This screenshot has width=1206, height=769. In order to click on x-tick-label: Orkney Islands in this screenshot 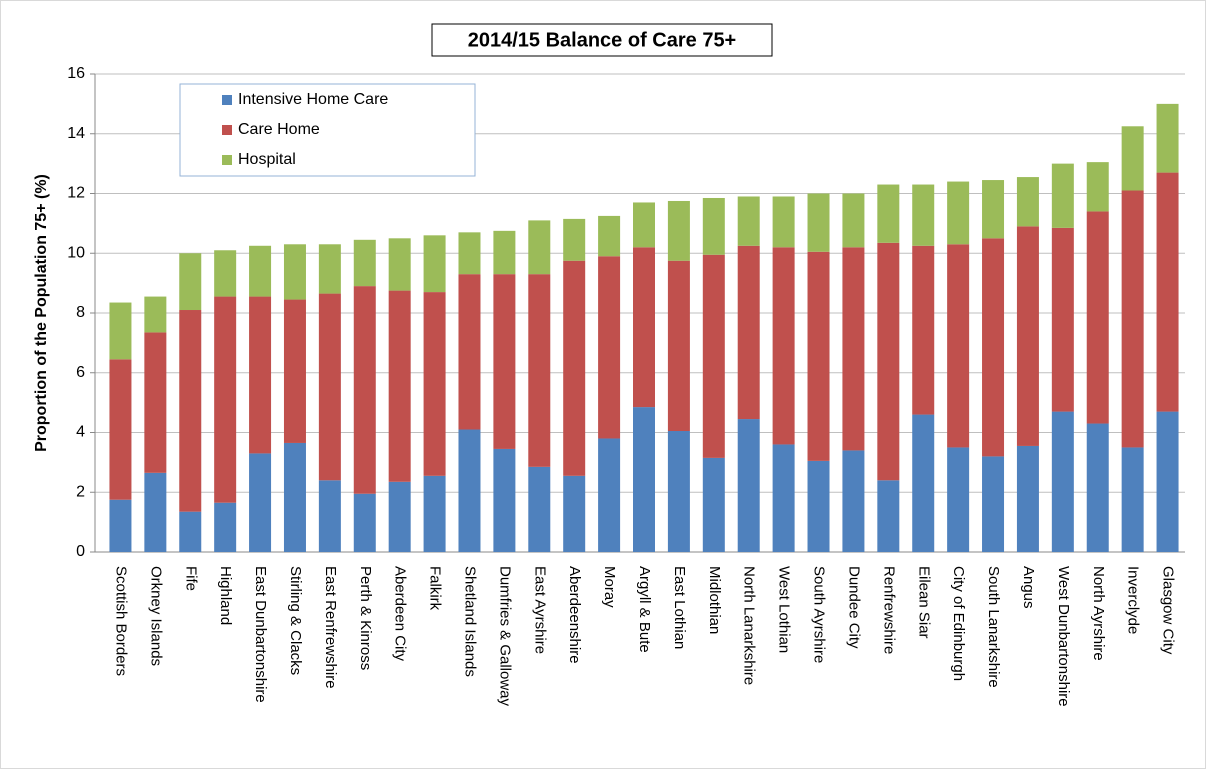, I will do `click(155, 616)`.